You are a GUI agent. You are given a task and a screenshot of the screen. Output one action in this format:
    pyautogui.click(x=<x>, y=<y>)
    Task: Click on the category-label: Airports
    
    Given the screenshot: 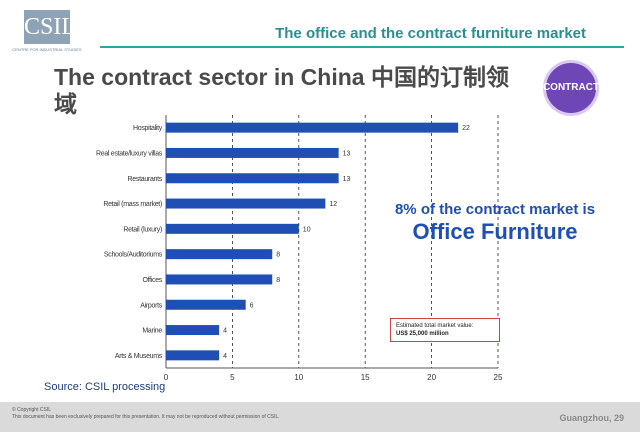 What is the action you would take?
    pyautogui.click(x=151, y=305)
    